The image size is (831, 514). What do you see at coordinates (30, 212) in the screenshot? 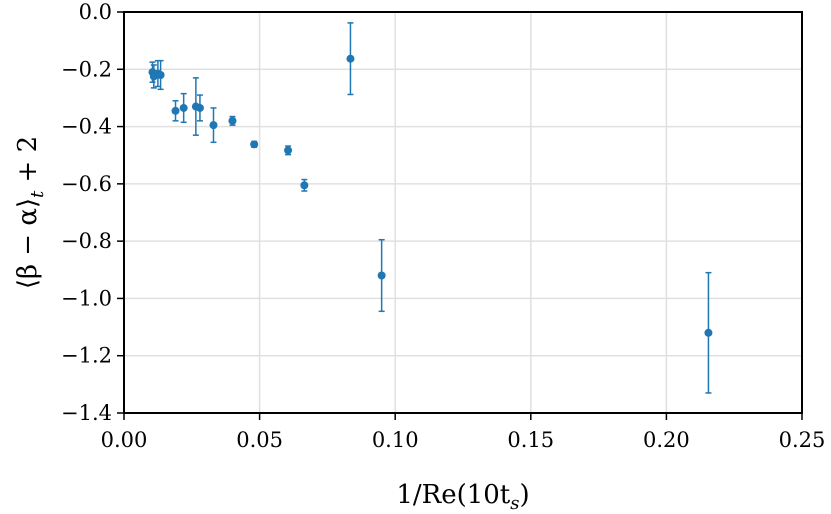
I see `y-axis-label: ⟨β − α⟩t + 2` at bounding box center [30, 212].